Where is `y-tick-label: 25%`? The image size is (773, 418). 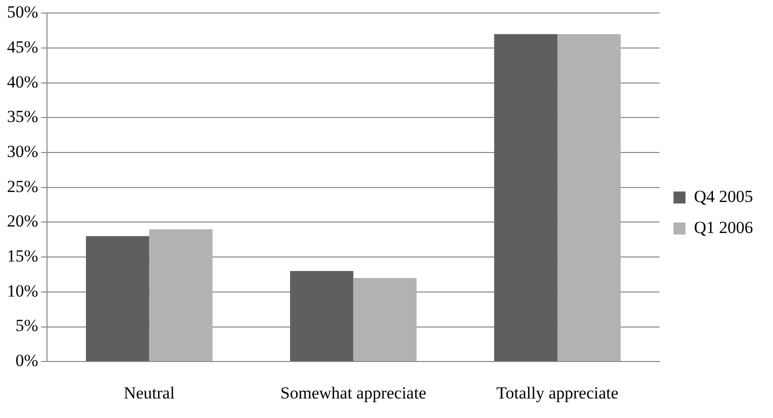 y-tick-label: 25% is located at coordinates (22, 186).